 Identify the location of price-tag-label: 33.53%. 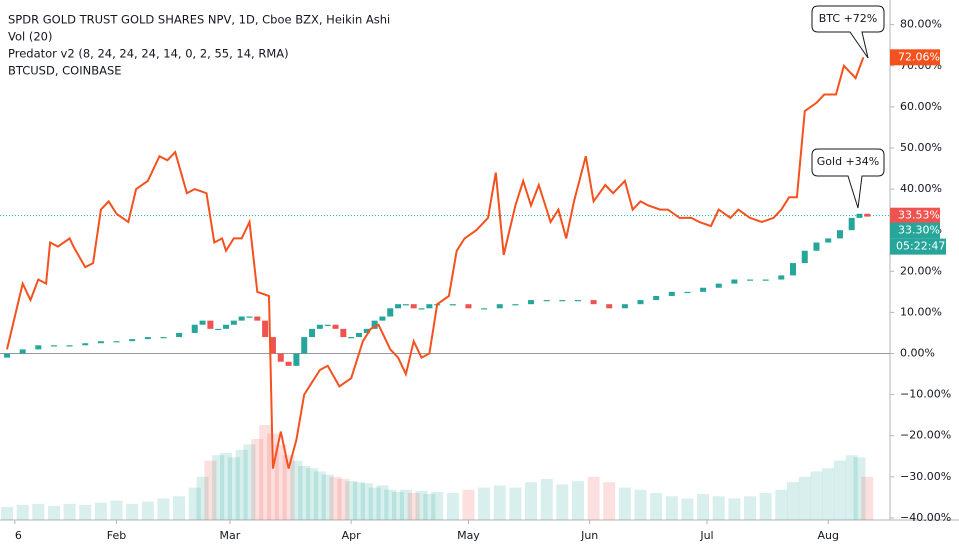
(919, 215).